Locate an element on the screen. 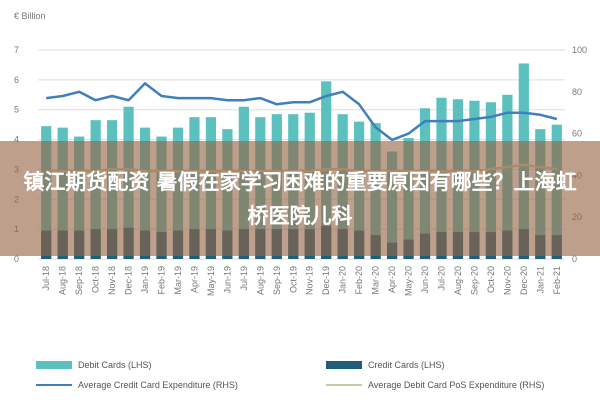 The height and width of the screenshot is (400, 600). x-tick-label-Nov-19: Nov-19 is located at coordinates (310, 280).